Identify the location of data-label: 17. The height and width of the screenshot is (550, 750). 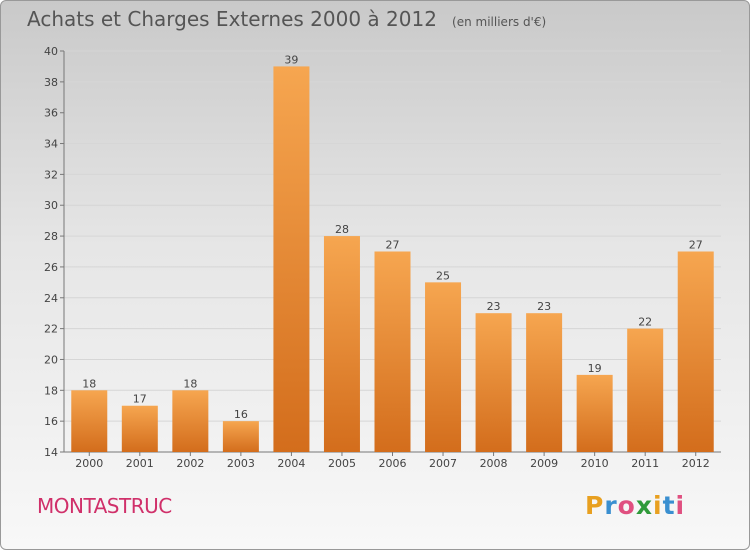
(140, 399).